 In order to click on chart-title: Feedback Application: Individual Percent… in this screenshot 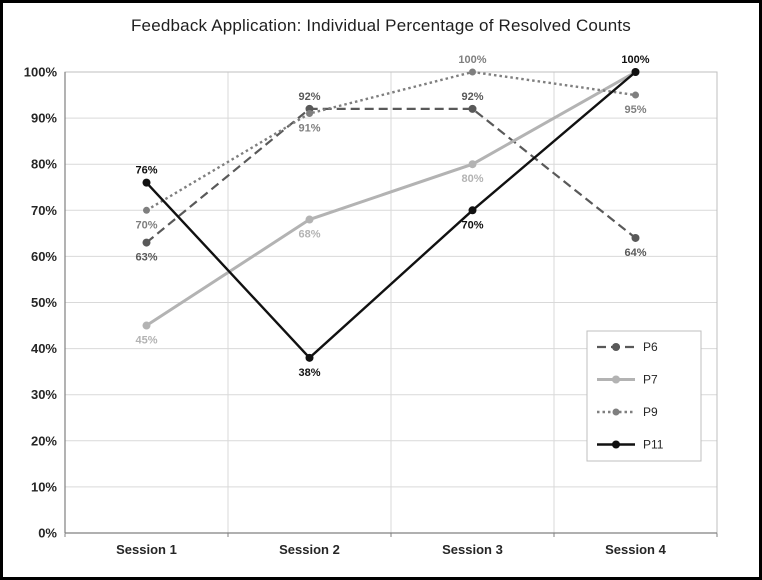, I will do `click(381, 25)`.